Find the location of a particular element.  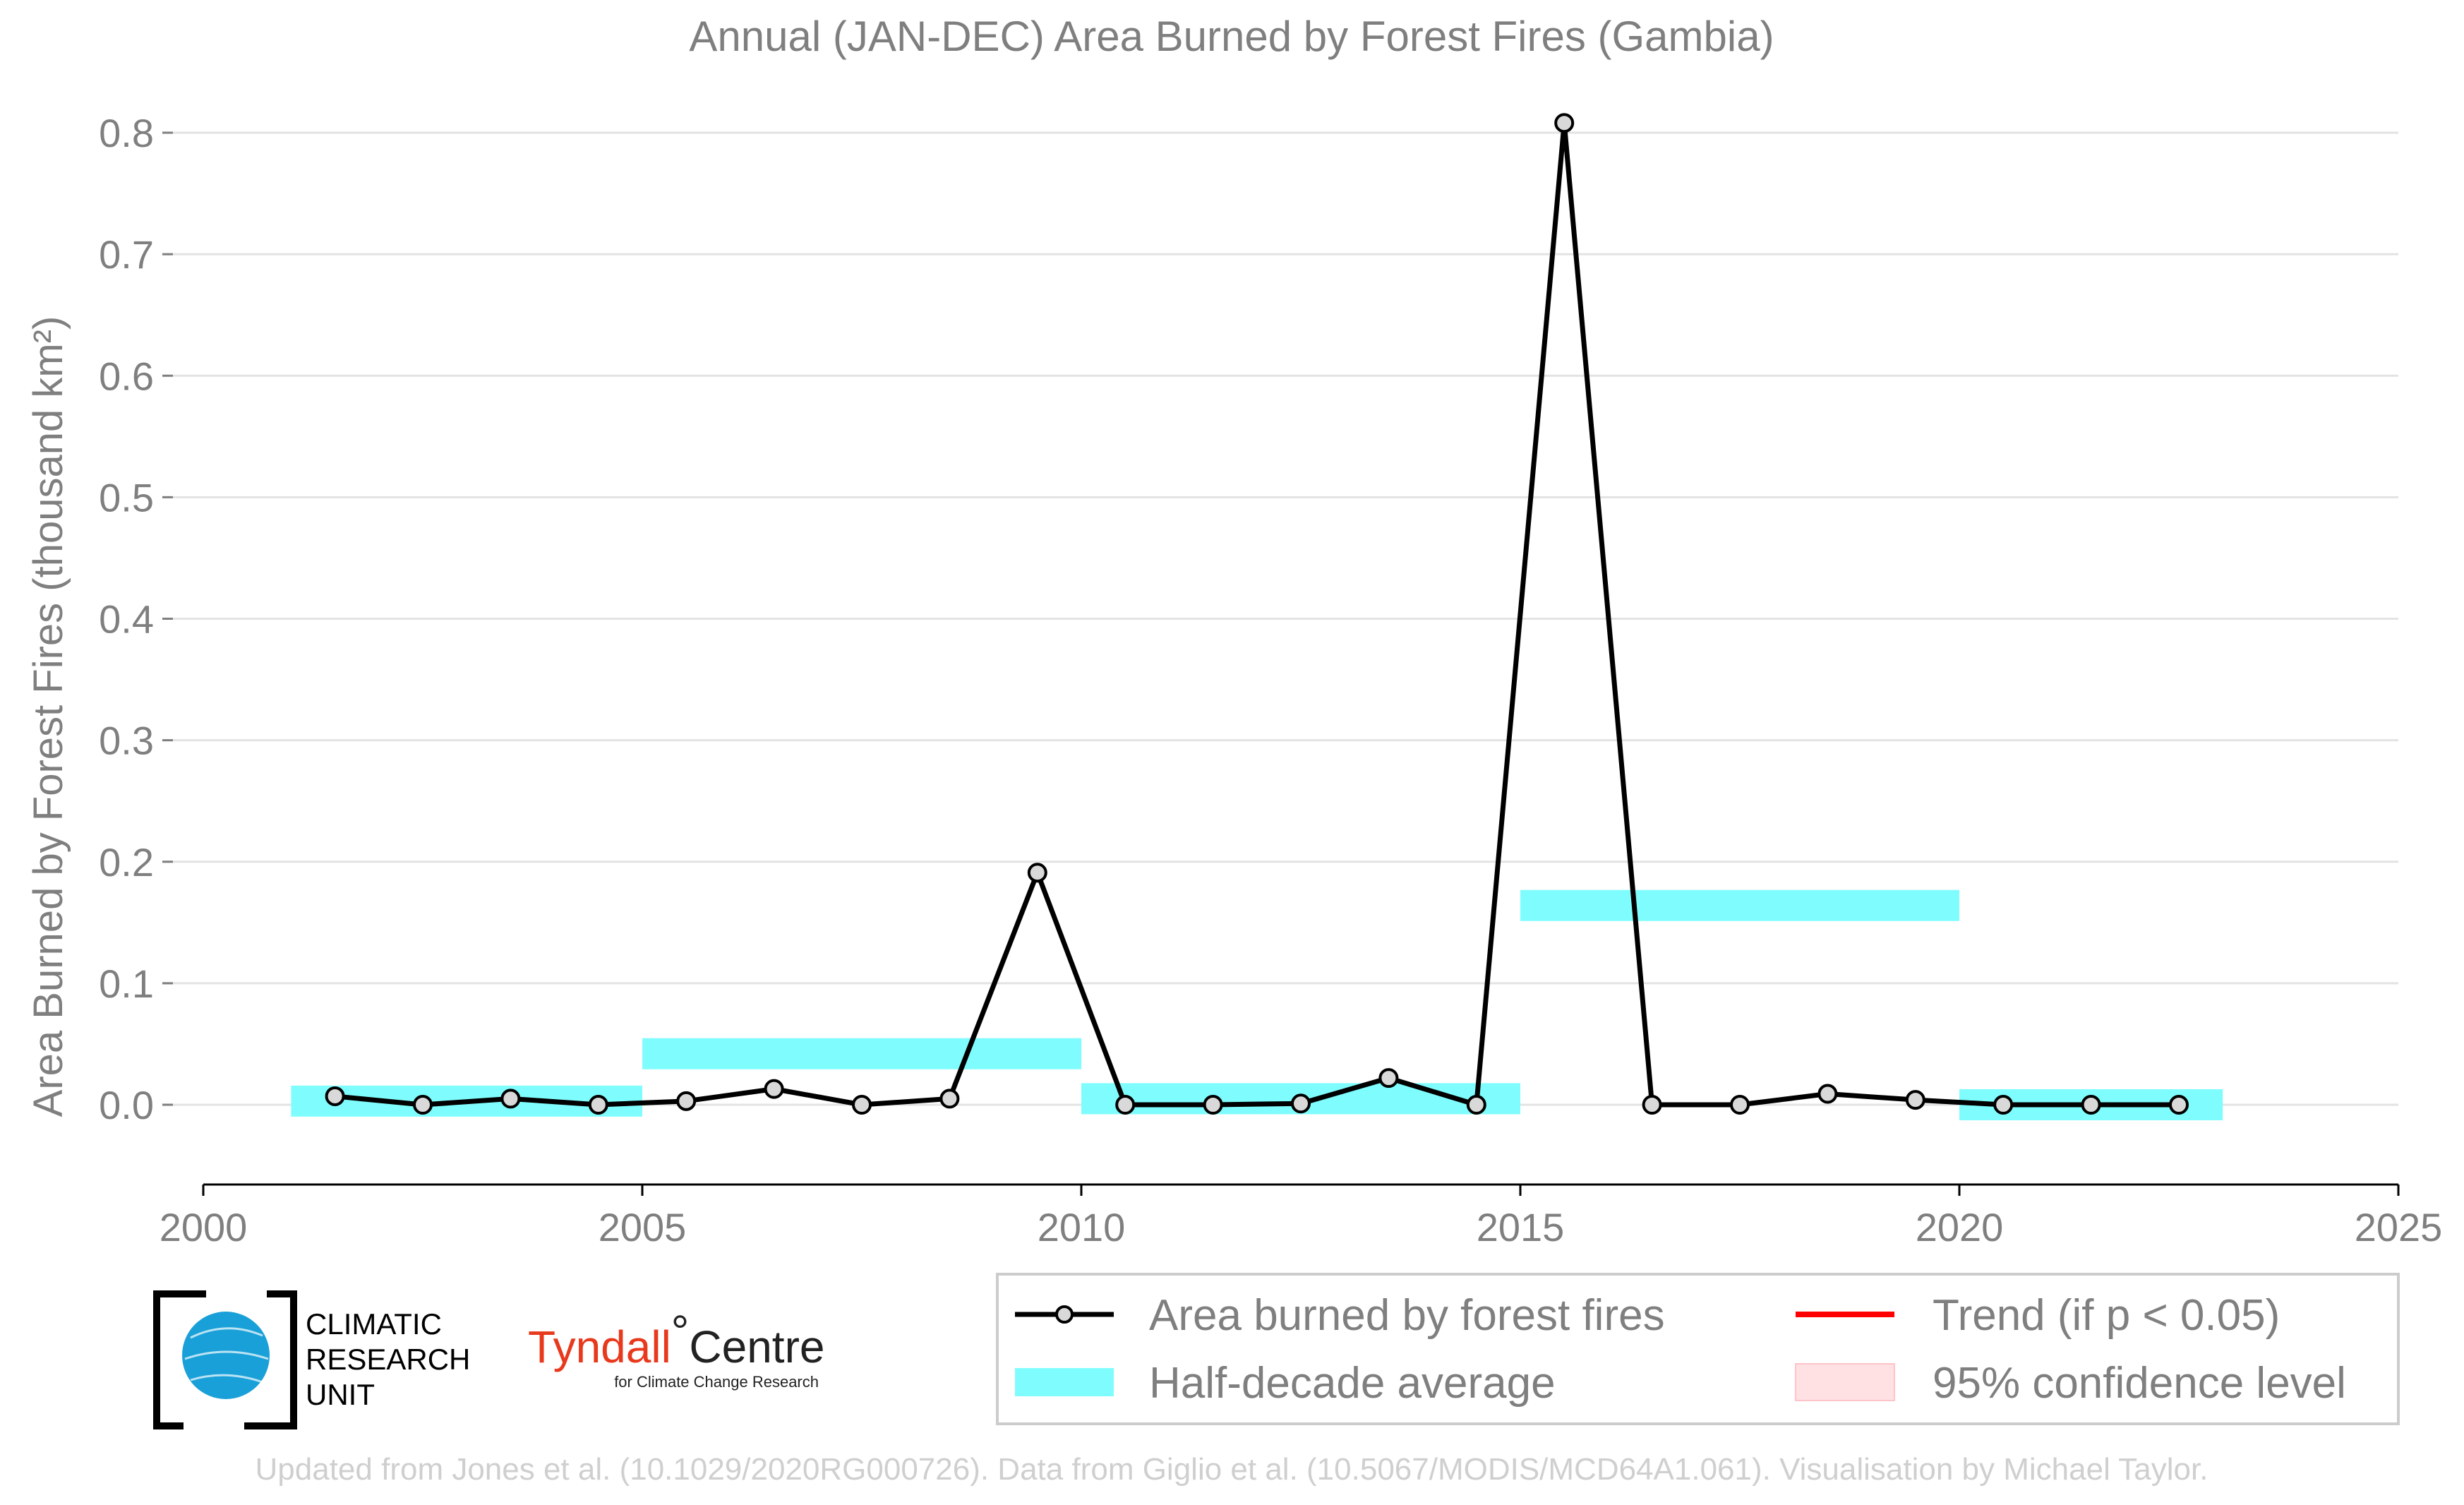

y-tick-label: 0.0 is located at coordinates (126, 1105).